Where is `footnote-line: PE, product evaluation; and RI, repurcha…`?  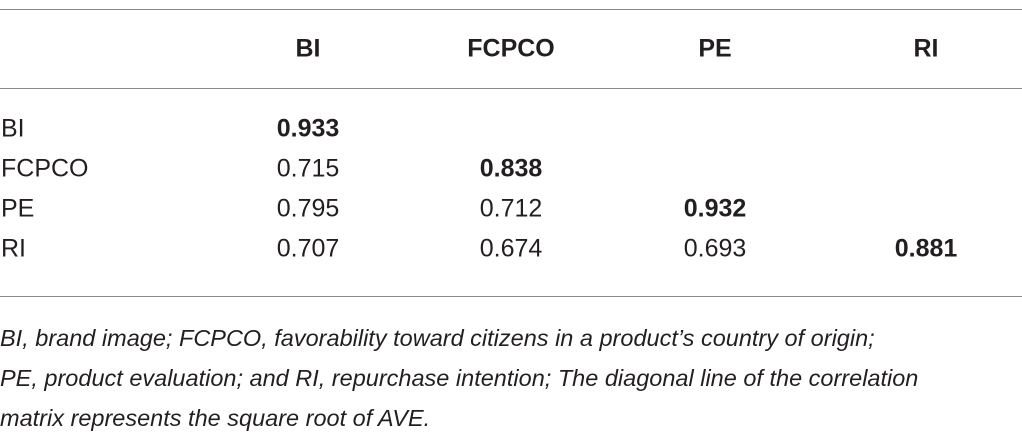
footnote-line: PE, product evaluation; and RI, repurcha… is located at coordinates (459, 378).